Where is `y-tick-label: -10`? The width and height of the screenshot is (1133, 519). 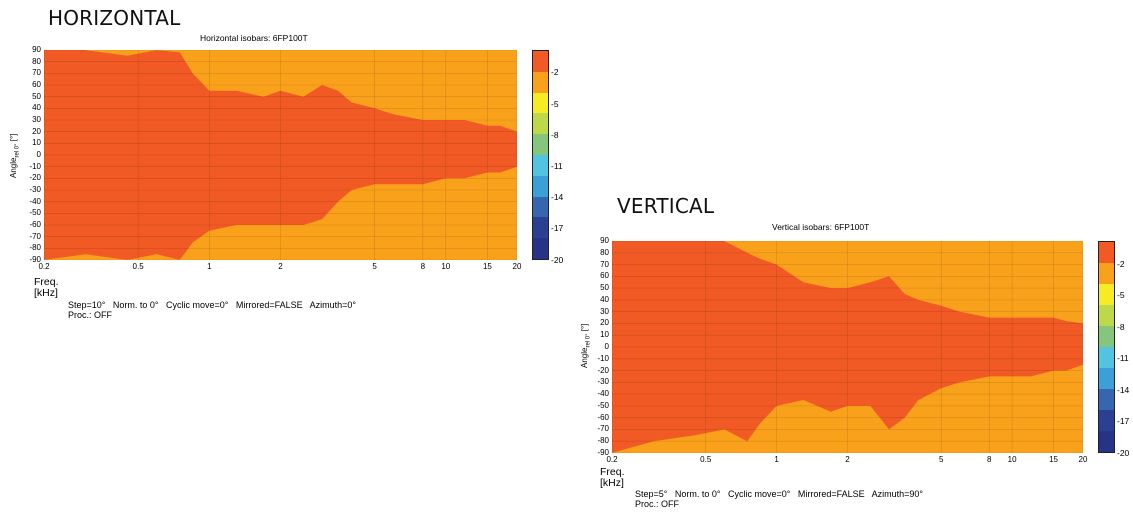 y-tick-label: -10 is located at coordinates (603, 358).